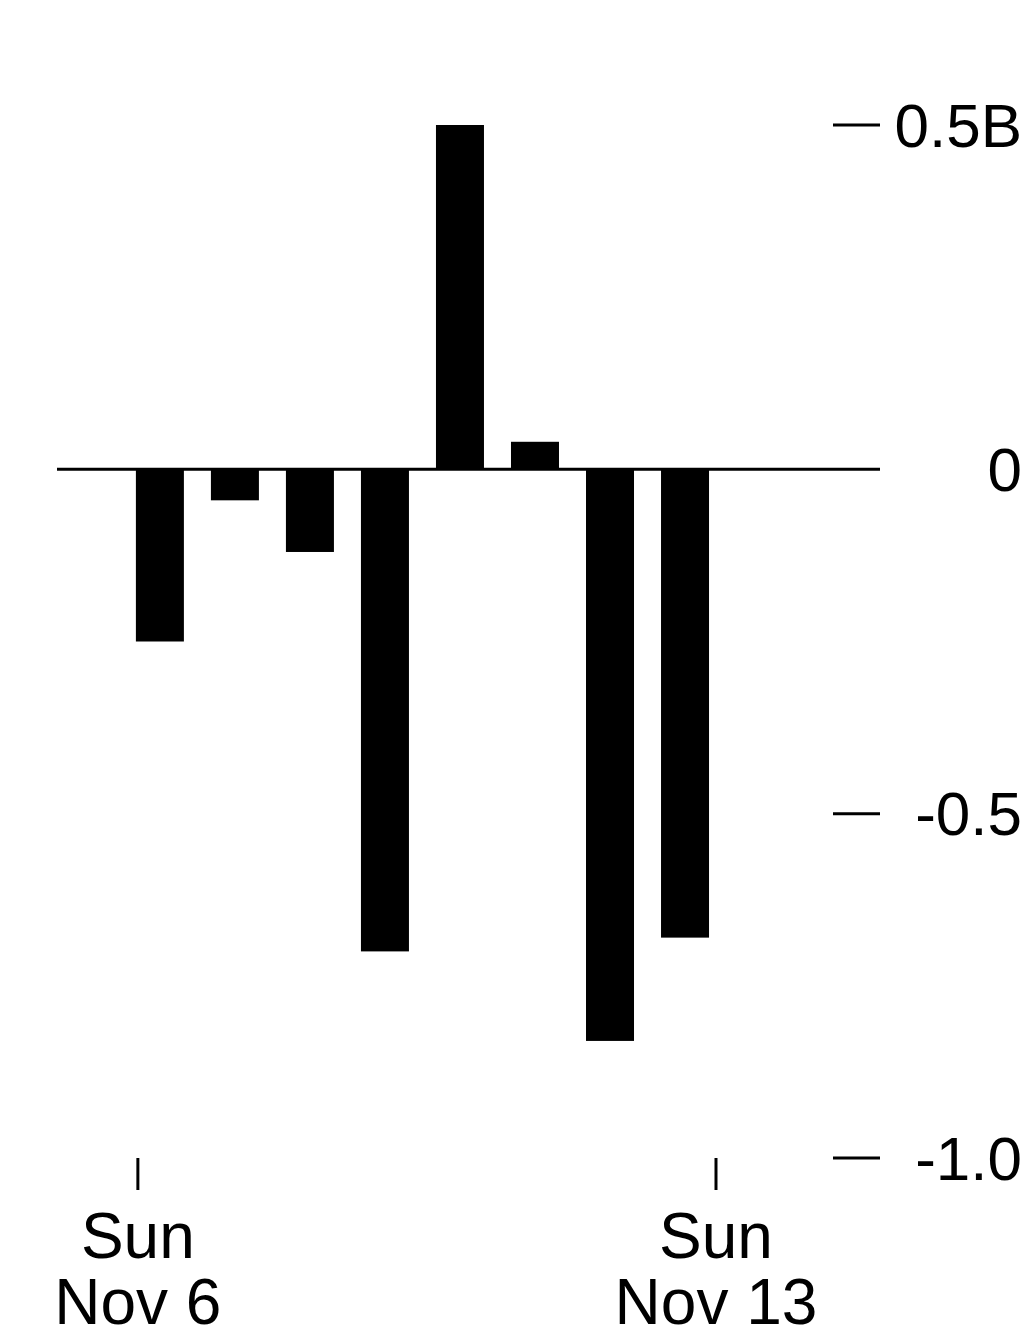 The width and height of the screenshot is (1031, 1339). Describe the element at coordinates (968, 1158) in the screenshot. I see `y-tick-label: -1.0` at that location.